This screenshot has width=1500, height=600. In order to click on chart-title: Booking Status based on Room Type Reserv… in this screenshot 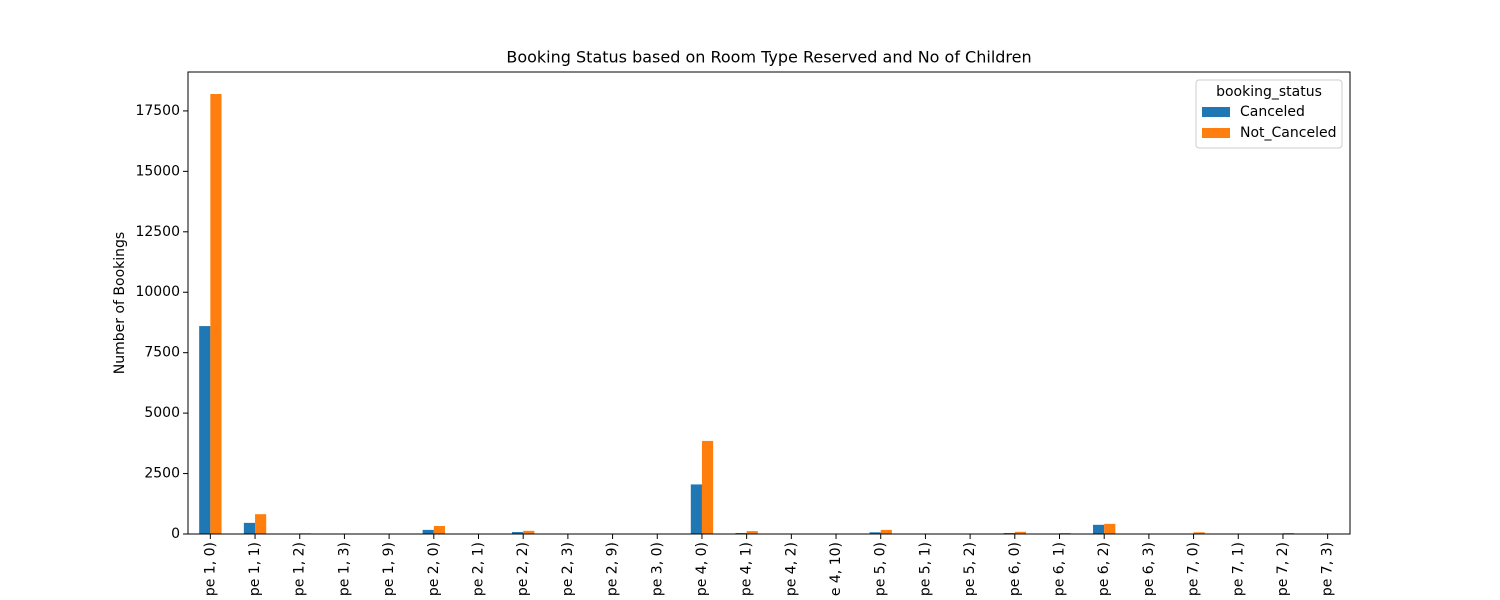, I will do `click(768, 57)`.